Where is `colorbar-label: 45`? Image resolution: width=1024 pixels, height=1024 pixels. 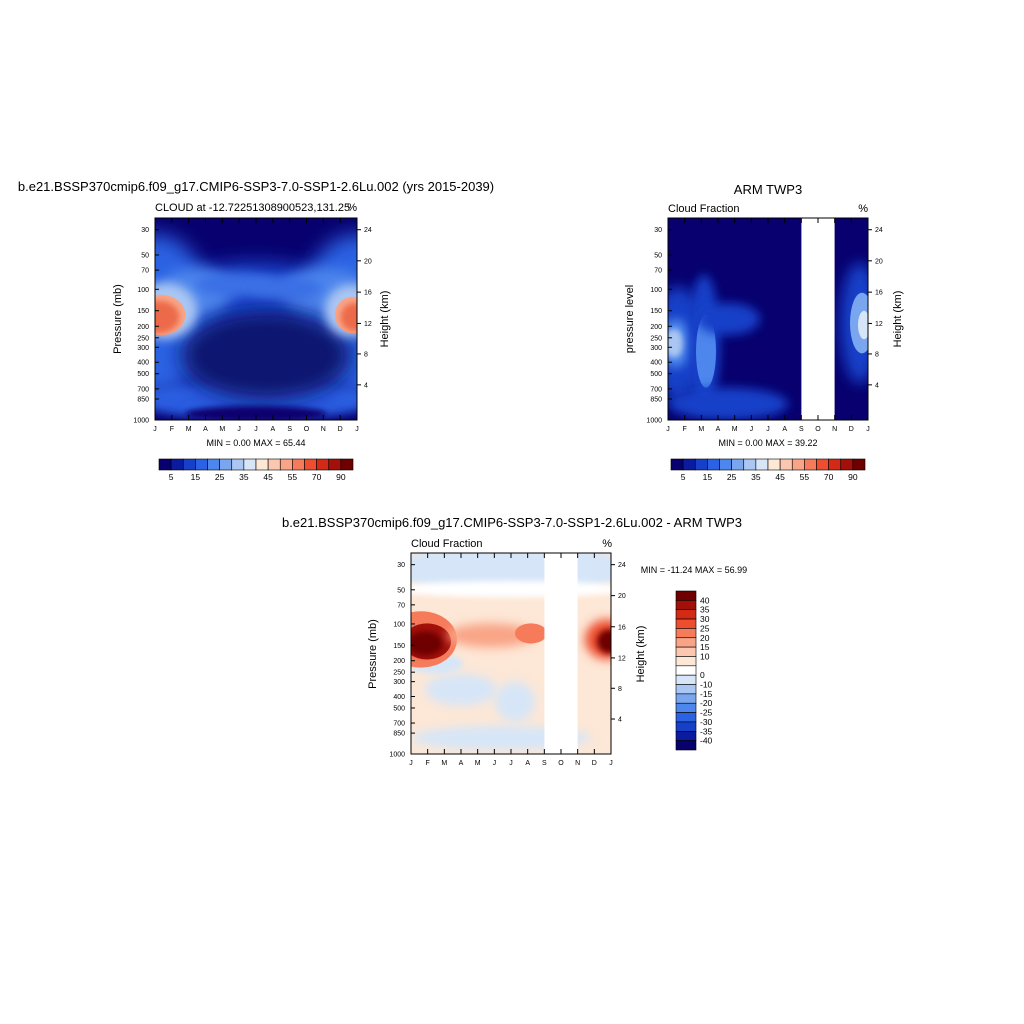
colorbar-label: 45 is located at coordinates (268, 477).